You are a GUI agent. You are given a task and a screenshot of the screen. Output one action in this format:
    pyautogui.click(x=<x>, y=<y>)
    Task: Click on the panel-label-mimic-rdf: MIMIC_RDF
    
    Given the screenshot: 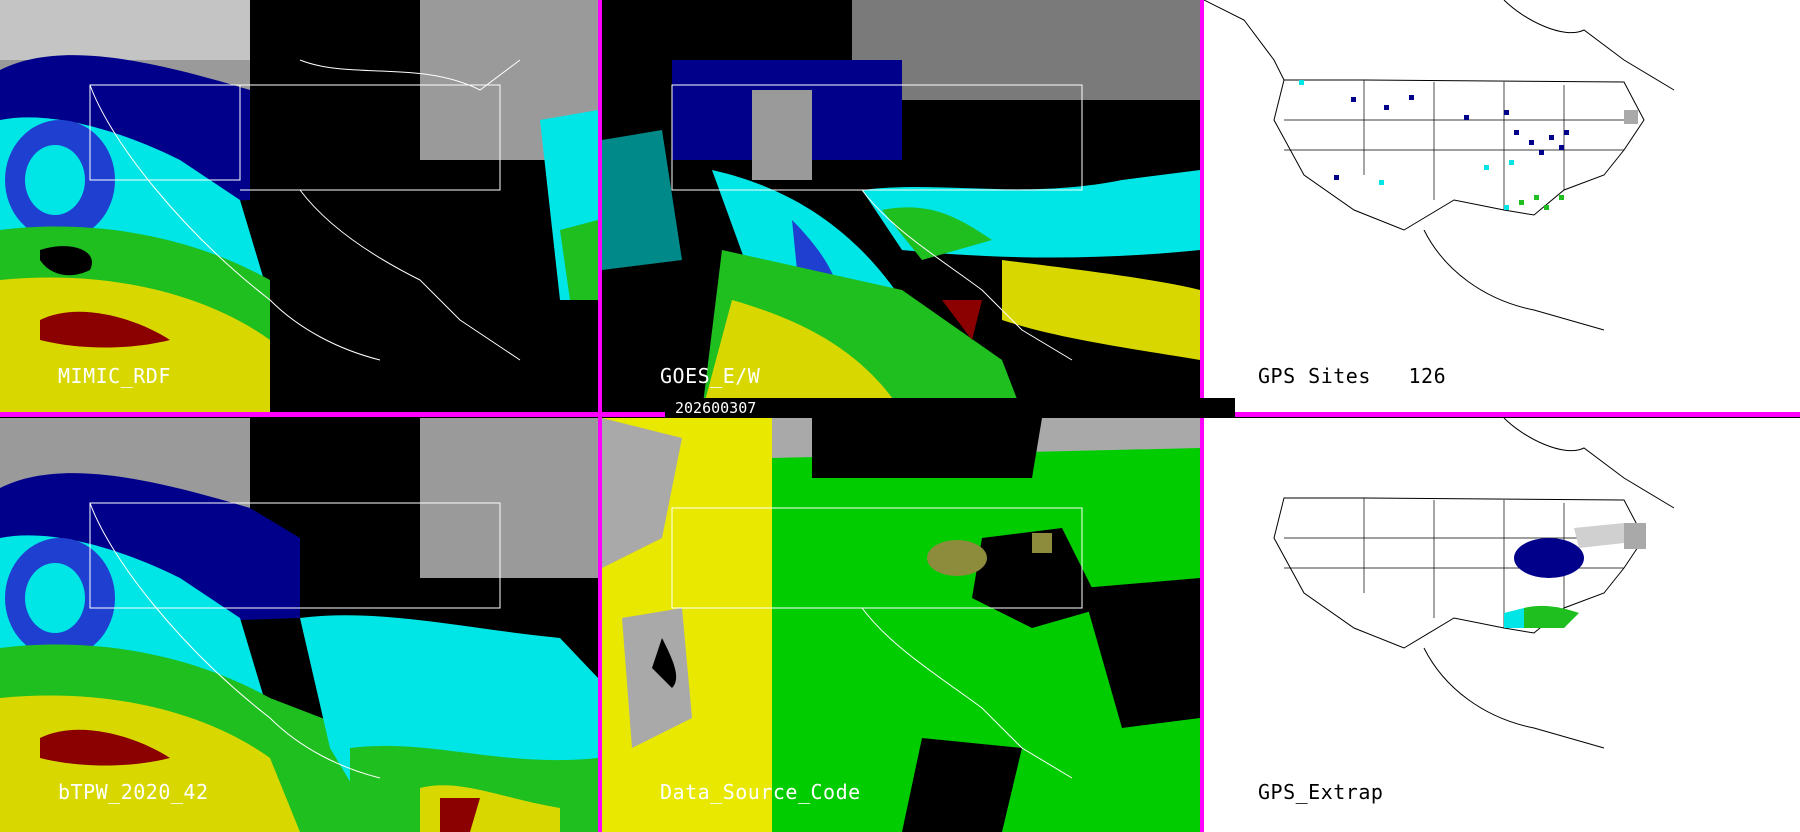 What is the action you would take?
    pyautogui.click(x=114, y=376)
    